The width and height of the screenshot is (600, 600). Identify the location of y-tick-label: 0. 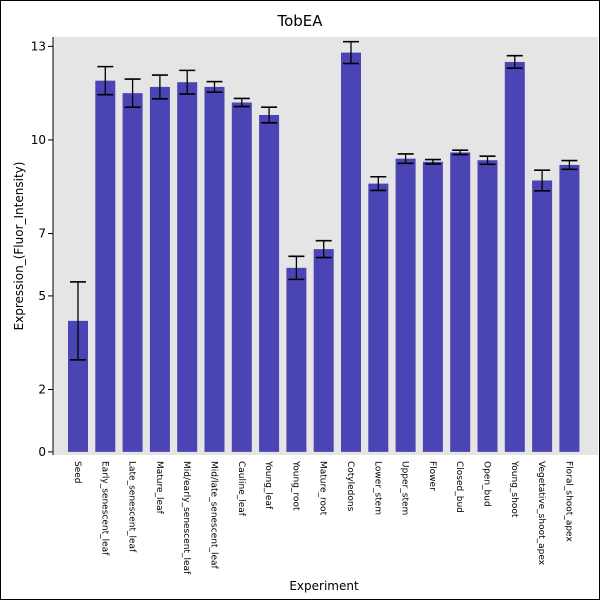
(42, 452).